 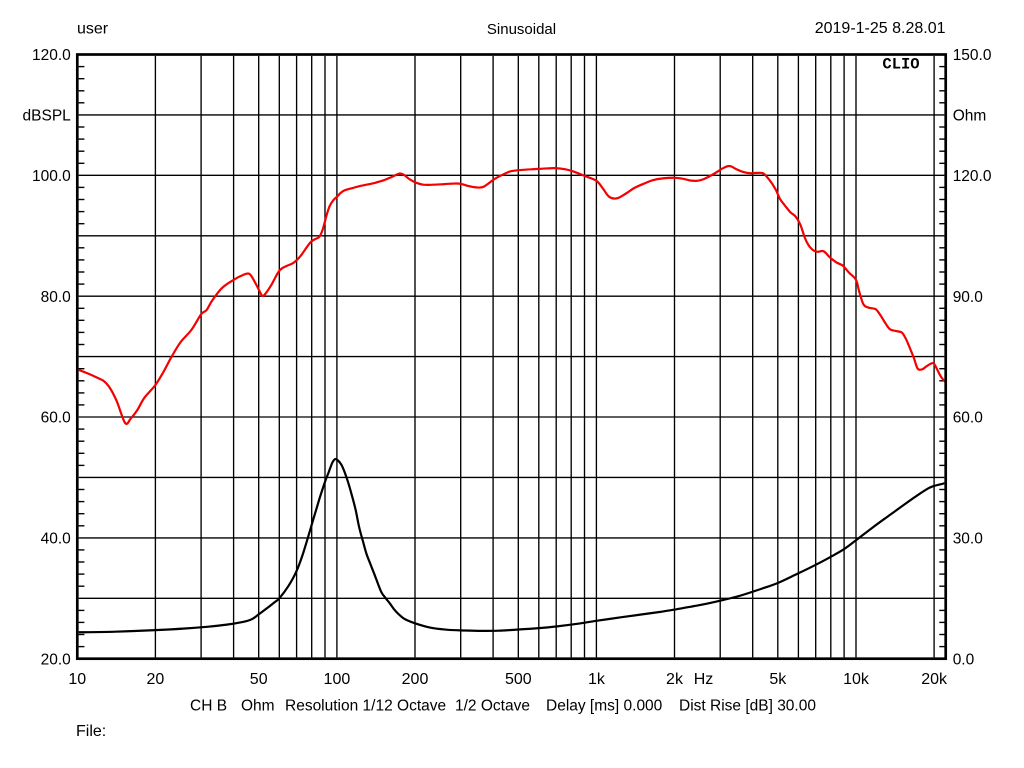 What do you see at coordinates (934, 679) in the screenshot?
I see `svg-text: 20k` at bounding box center [934, 679].